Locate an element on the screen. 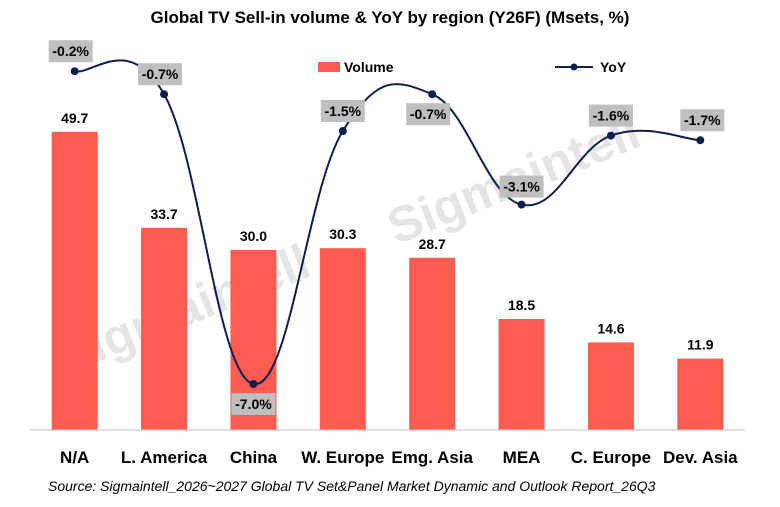 The image size is (780, 507). yoy-value-label-5: -0.7% is located at coordinates (428, 114).